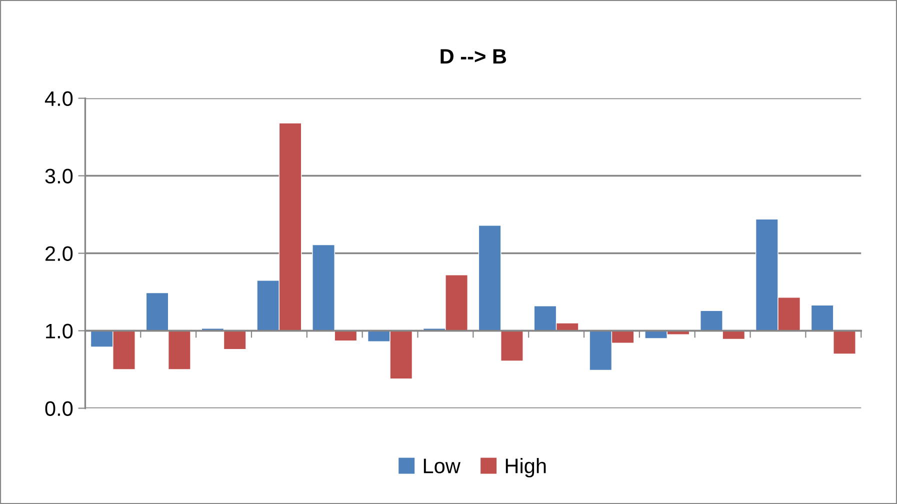  I want to click on y-tick-label: 4.0, so click(58, 98).